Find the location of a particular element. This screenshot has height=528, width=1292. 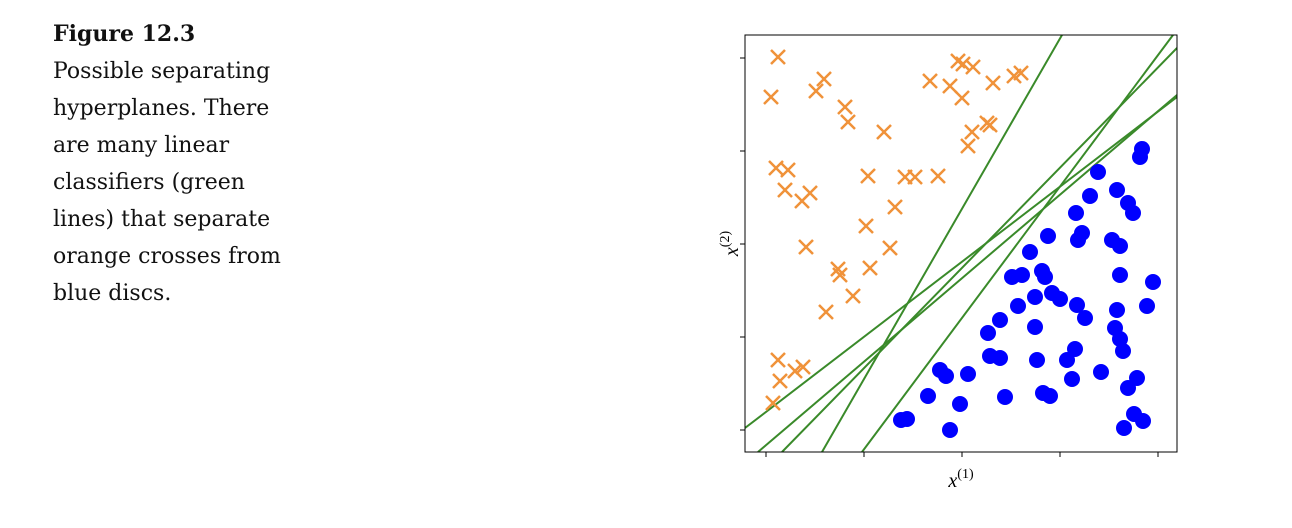

y-axis-label: x(2) is located at coordinates (730, 244).